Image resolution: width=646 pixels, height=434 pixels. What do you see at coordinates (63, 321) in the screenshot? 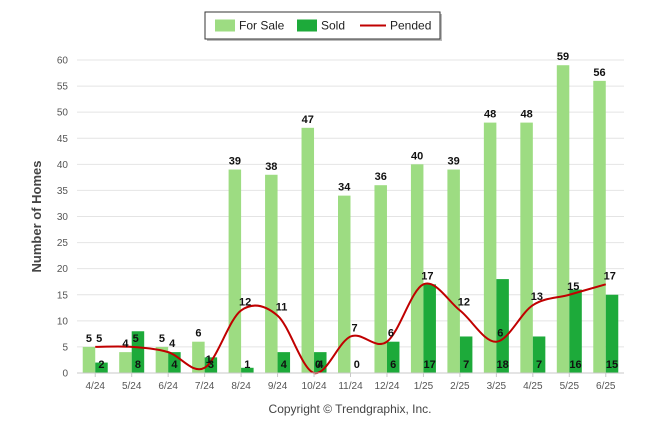
I see `y-tick-label: 10` at bounding box center [63, 321].